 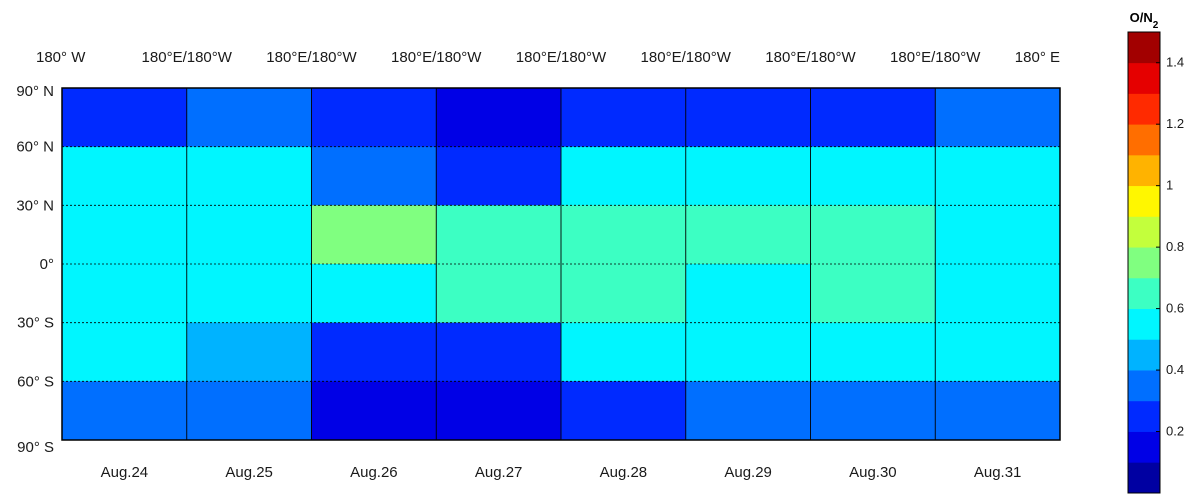 What do you see at coordinates (374, 472) in the screenshot?
I see `day-label: Aug.26` at bounding box center [374, 472].